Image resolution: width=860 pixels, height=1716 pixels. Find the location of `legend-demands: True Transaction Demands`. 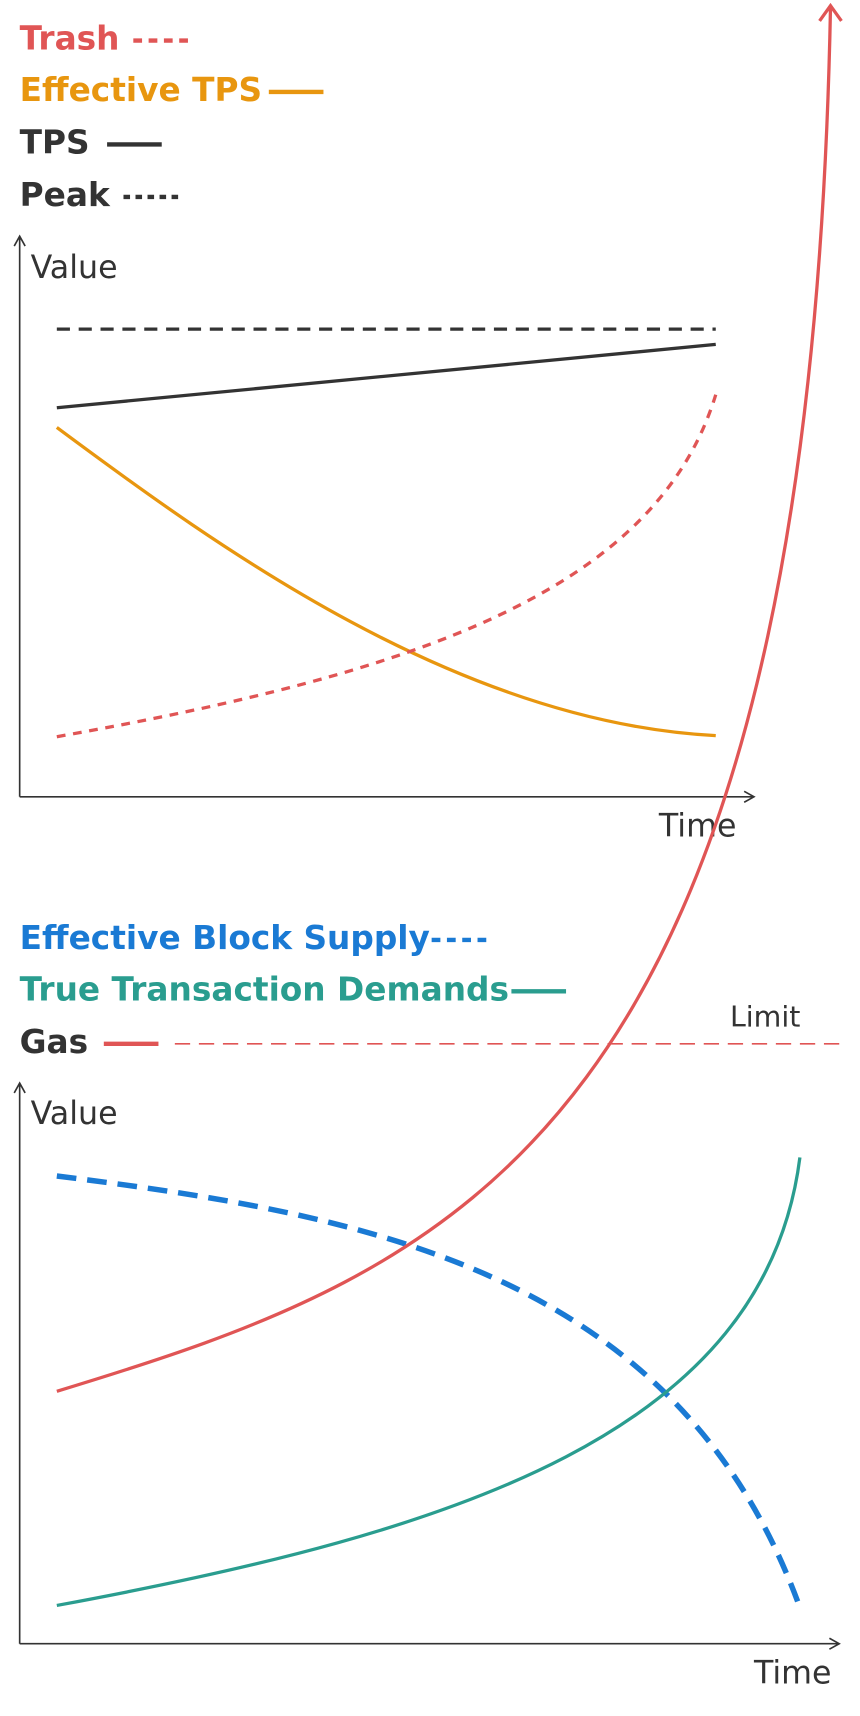

legend-demands: True Transaction Demands is located at coordinates (264, 989).